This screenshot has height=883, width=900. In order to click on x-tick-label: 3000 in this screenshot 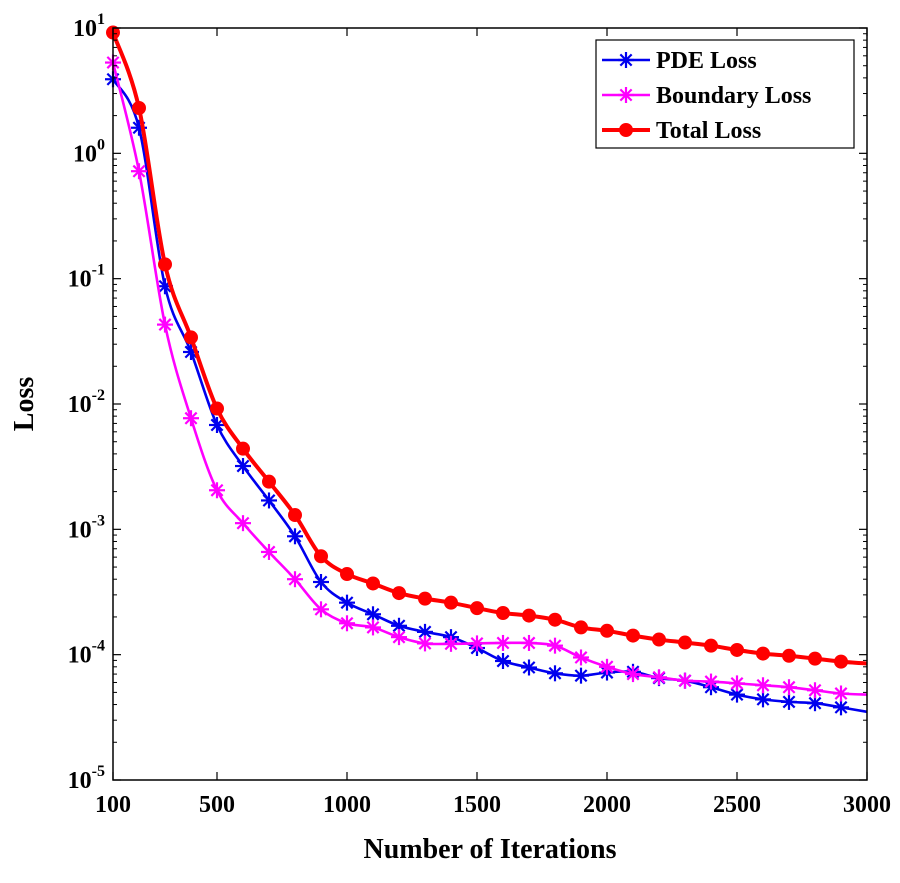, I will do `click(867, 805)`.